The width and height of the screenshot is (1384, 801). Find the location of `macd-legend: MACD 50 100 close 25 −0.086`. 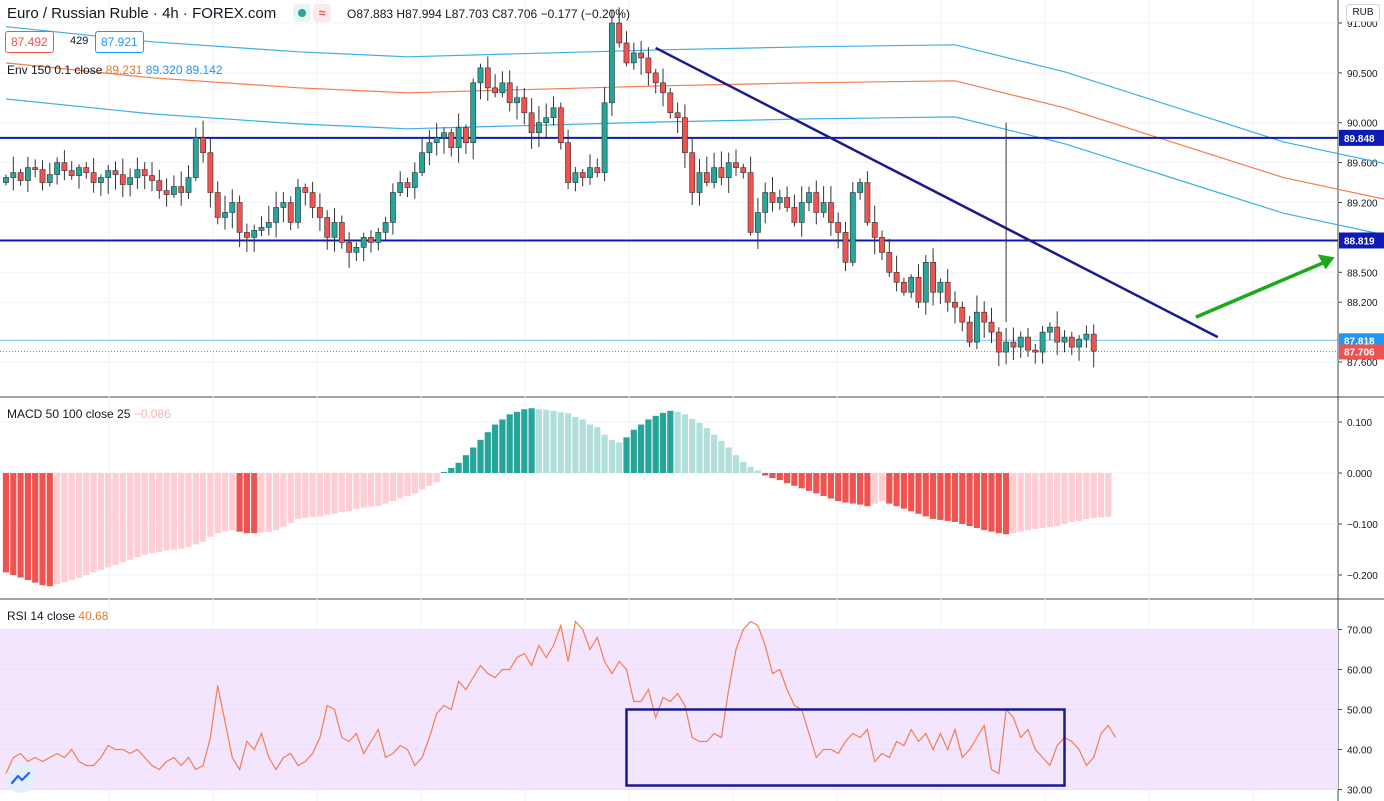

macd-legend: MACD 50 100 close 25 −0.086 is located at coordinates (89, 414).